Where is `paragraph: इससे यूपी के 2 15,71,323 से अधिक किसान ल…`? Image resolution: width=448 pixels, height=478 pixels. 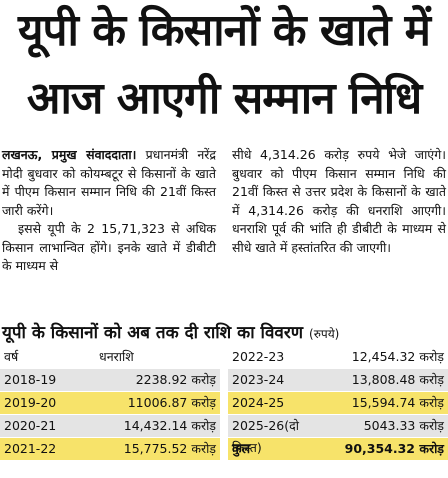
paragraph: इससे यूपी के 2 15,71,323 से अधिक किसान ल… is located at coordinates (109, 247).